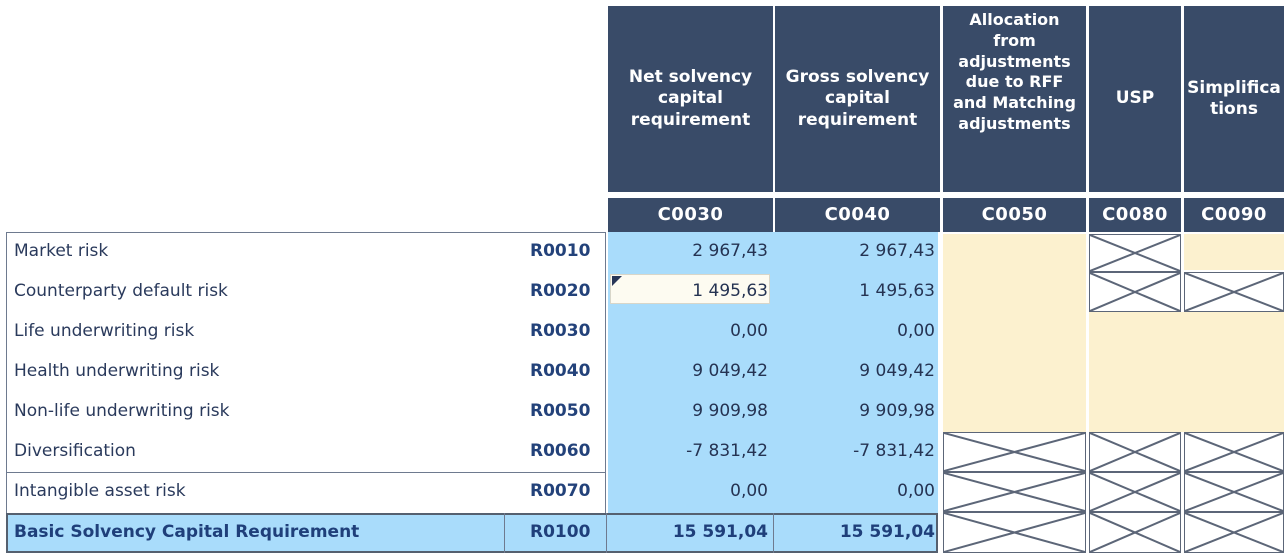 This screenshot has width=1284, height=555. What do you see at coordinates (1234, 252) in the screenshot?
I see `cream-cell-r0010-c0090` at bounding box center [1234, 252].